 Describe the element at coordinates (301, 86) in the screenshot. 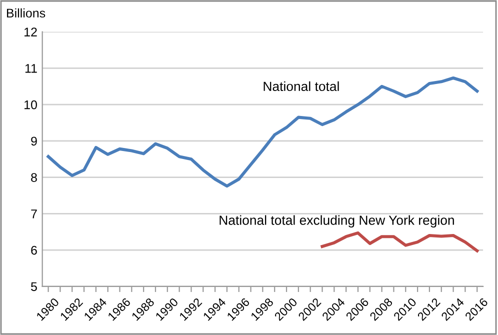

I see `series-label: National total` at that location.